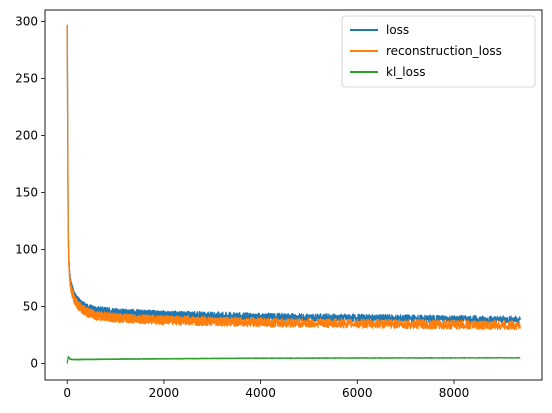 The image size is (552, 413). What do you see at coordinates (67, 393) in the screenshot?
I see `x-tick-label: 0` at bounding box center [67, 393].